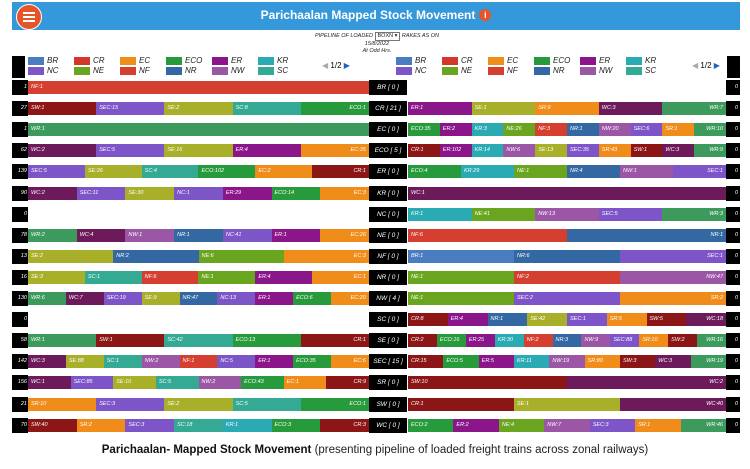  What do you see at coordinates (56, 277) in the screenshot?
I see `movement-bar-se: SE:3` at bounding box center [56, 277].